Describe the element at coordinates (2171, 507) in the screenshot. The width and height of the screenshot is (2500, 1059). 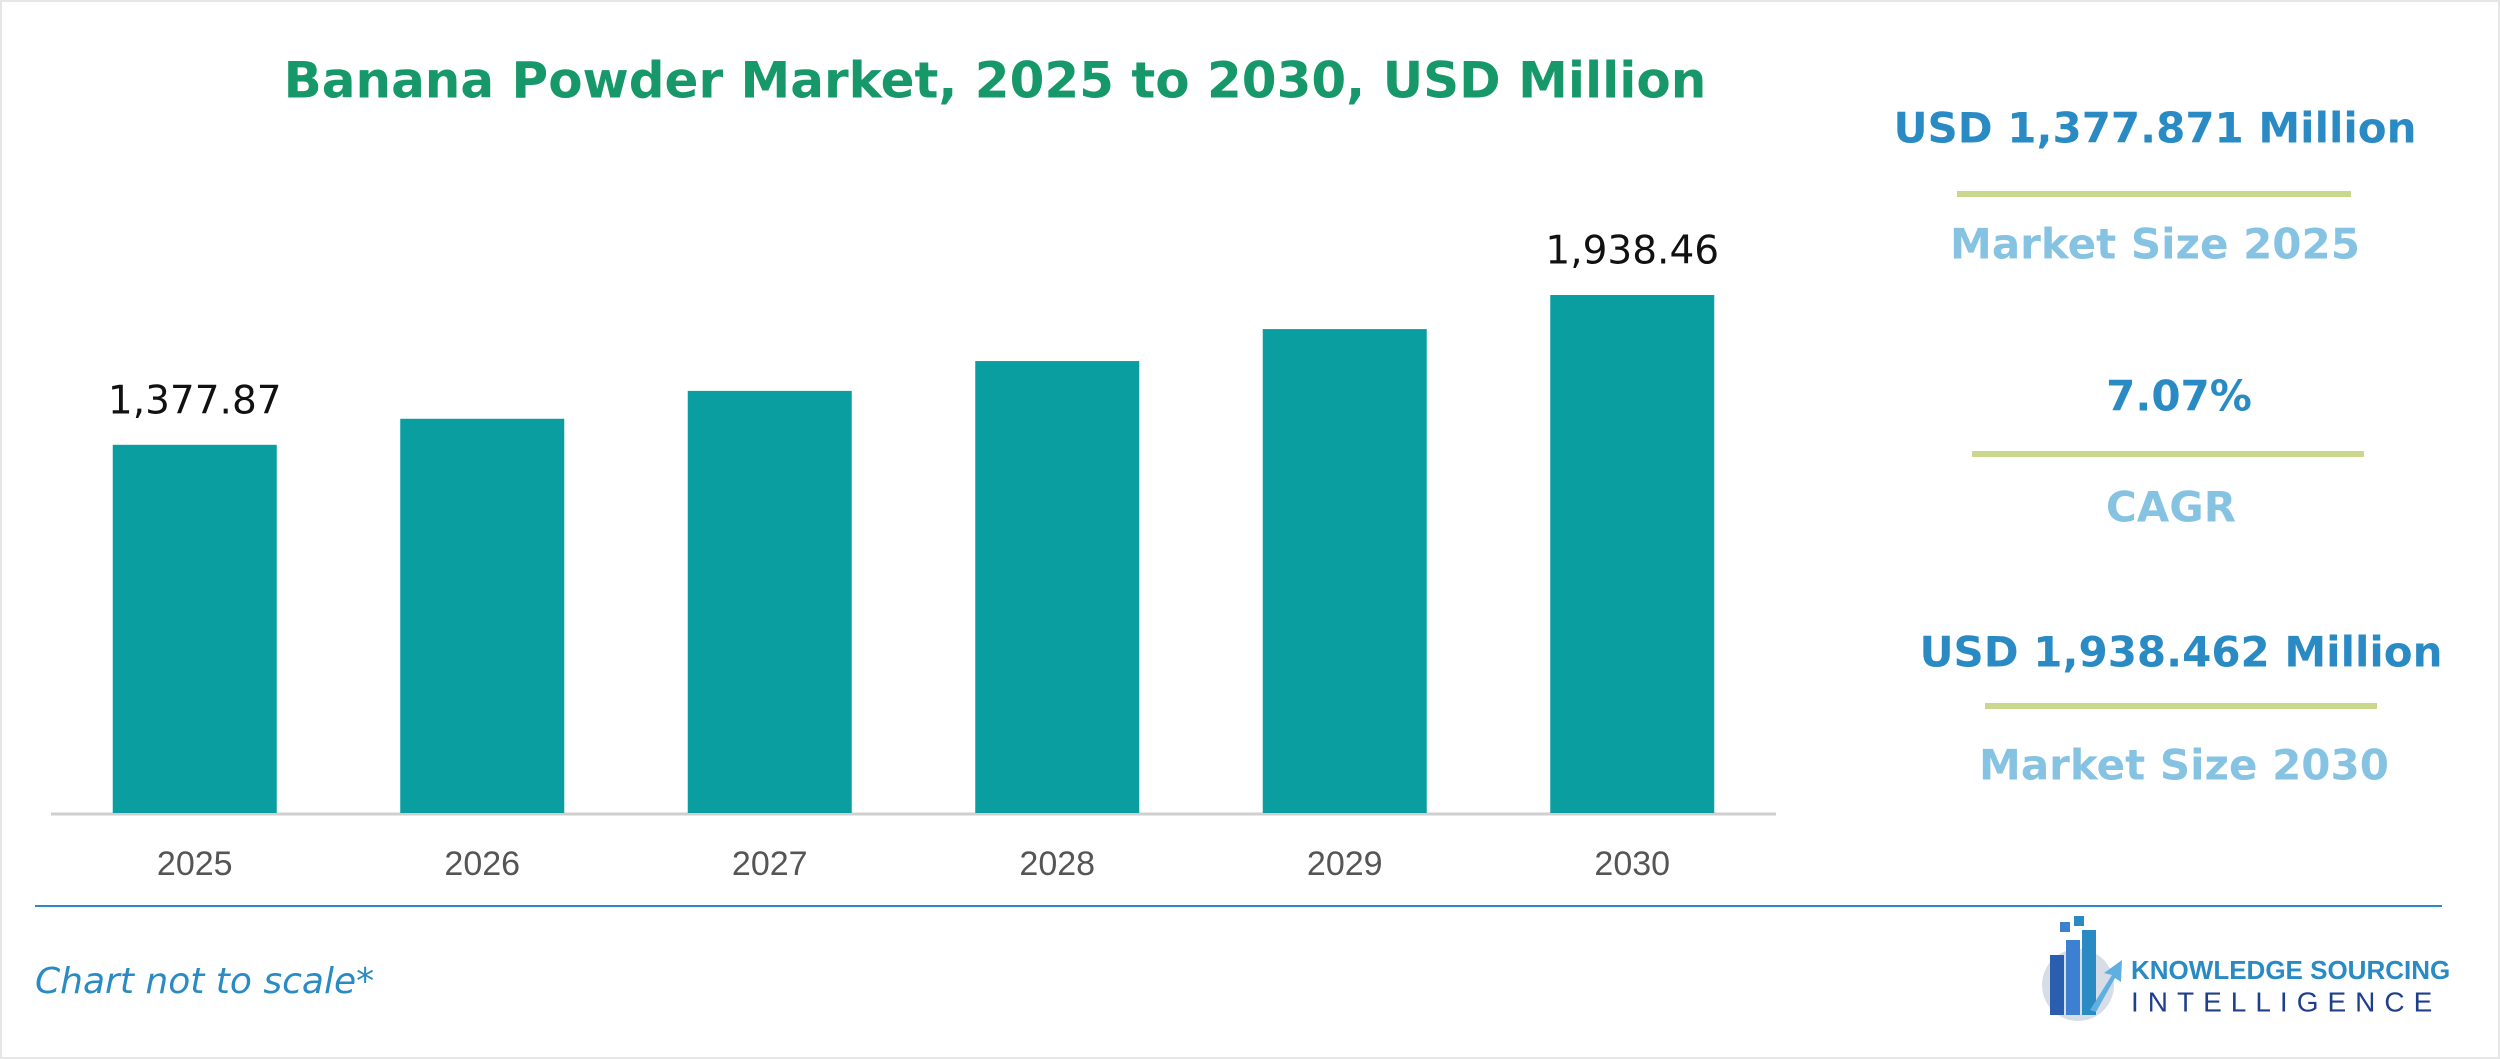
I see `kpi-label: CAGR` at that location.